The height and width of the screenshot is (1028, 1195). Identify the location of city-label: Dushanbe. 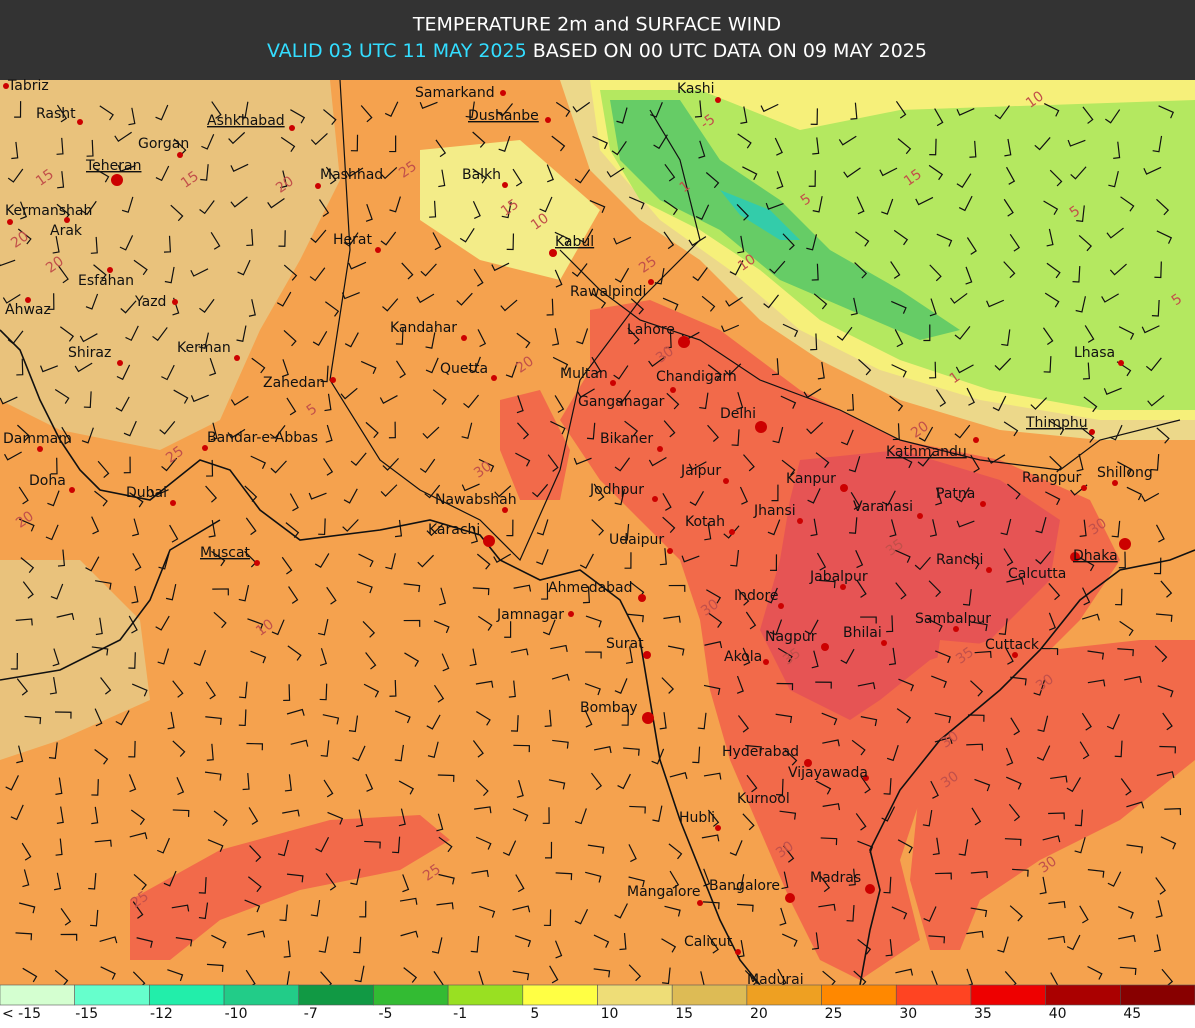
(503, 116).